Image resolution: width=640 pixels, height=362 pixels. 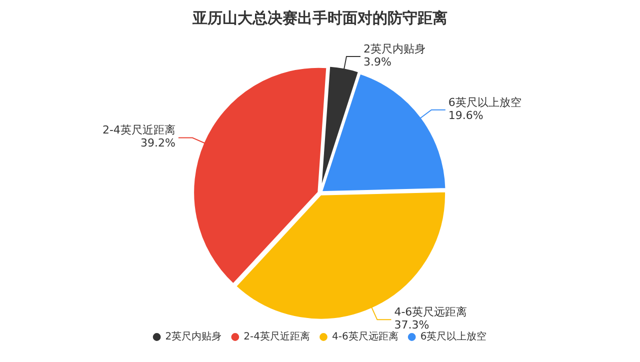 I want to click on legend-label: 2英尺内贴身, so click(x=193, y=336).